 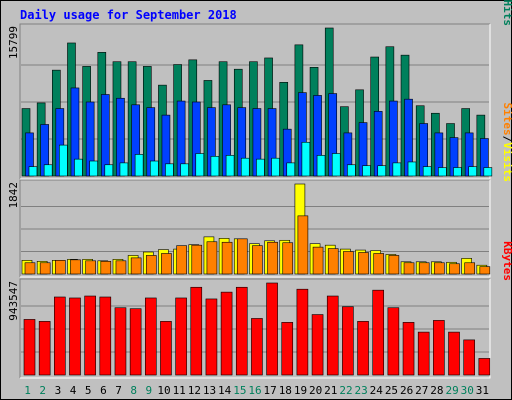 I want to click on x-tick-label: 10, so click(x=163, y=390).